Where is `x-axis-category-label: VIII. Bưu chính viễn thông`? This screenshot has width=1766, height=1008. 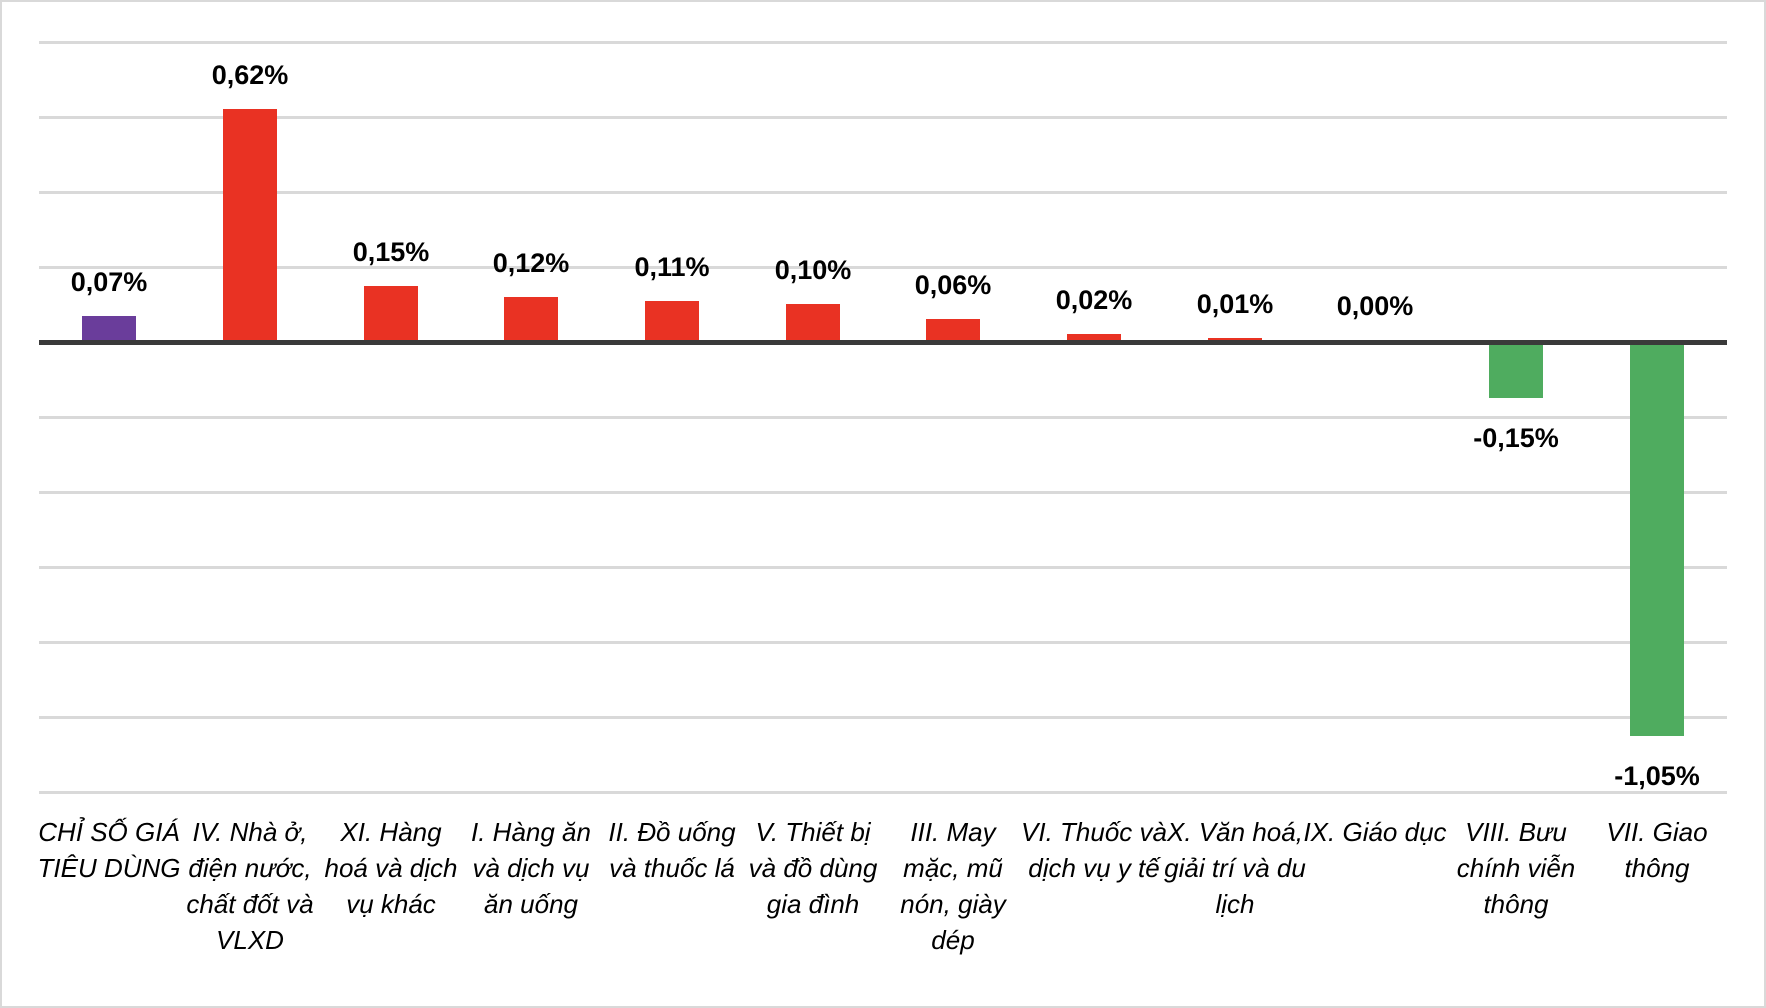 x-axis-category-label: VIII. Bưu chính viễn thông is located at coordinates (1516, 868).